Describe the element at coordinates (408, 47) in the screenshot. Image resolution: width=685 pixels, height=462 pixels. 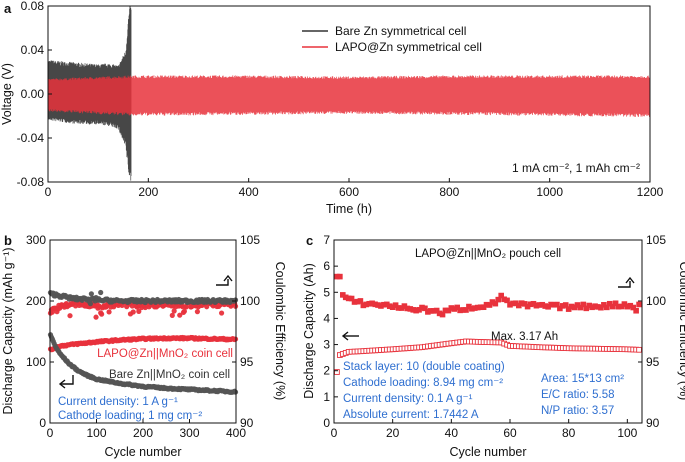
I see `legend-lapo: LAPO@Zn symmetrical cell` at that location.